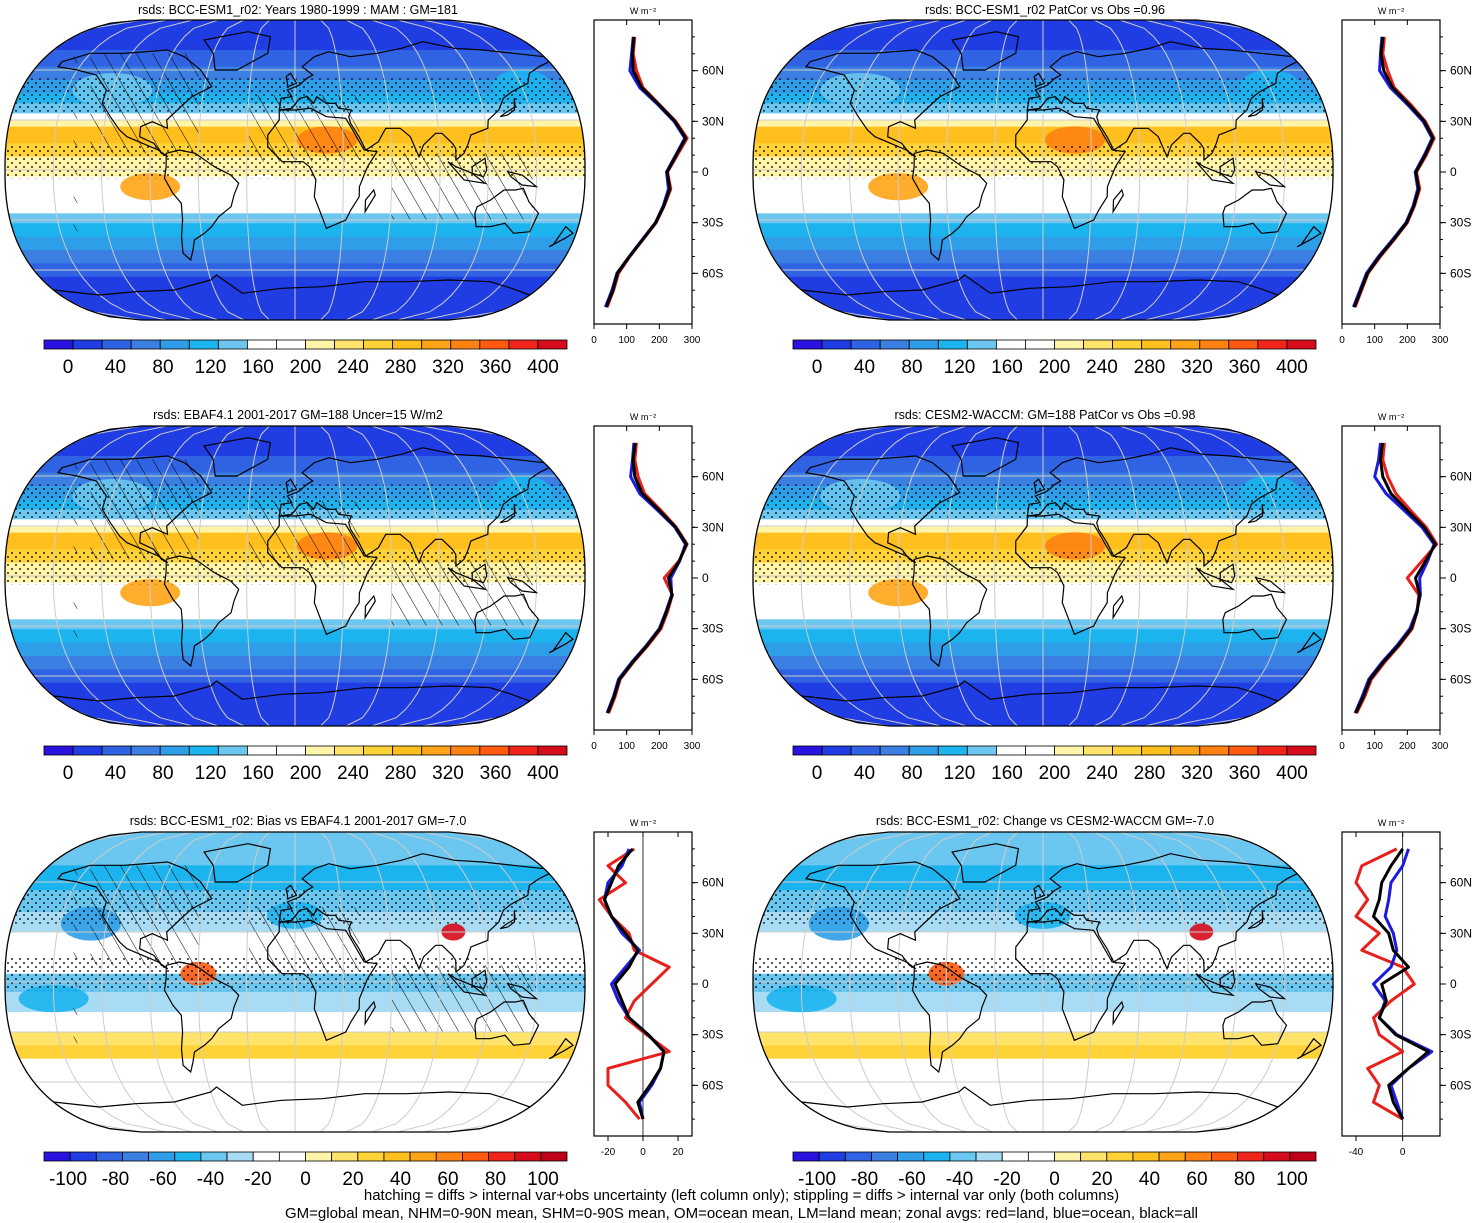 The height and width of the screenshot is (1223, 1483). I want to click on colorbar-tick-label: 240, so click(353, 773).